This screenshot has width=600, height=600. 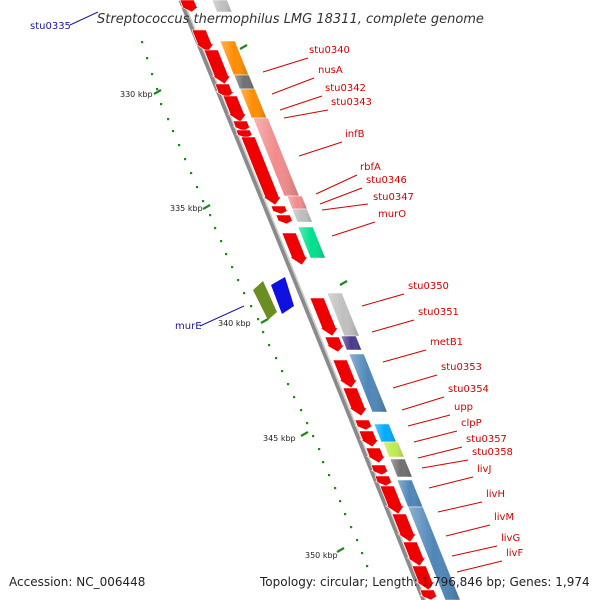 What do you see at coordinates (492, 452) in the screenshot?
I see `gene-label: stu0358` at bounding box center [492, 452].